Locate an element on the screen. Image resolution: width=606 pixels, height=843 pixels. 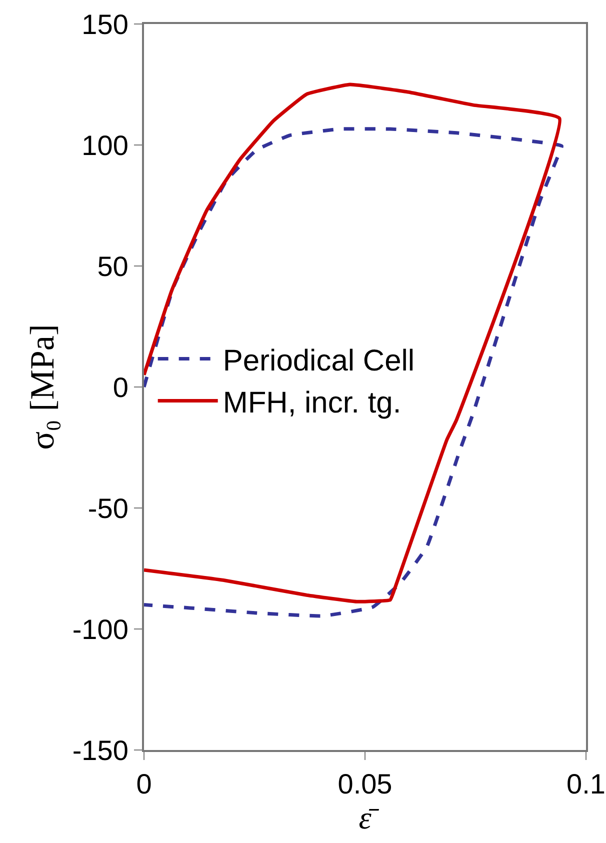
y-tick-label: -100 is located at coordinates (100, 629).